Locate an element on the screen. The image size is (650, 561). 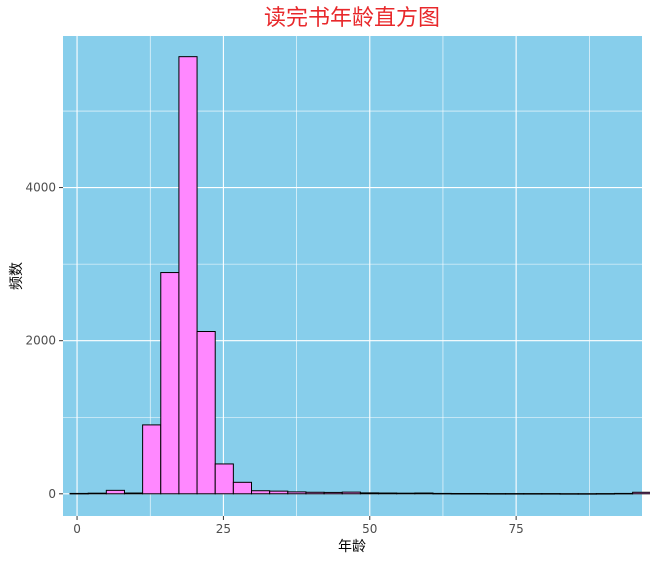
y-axis: 0 2000 4000 is located at coordinates (44, 341).